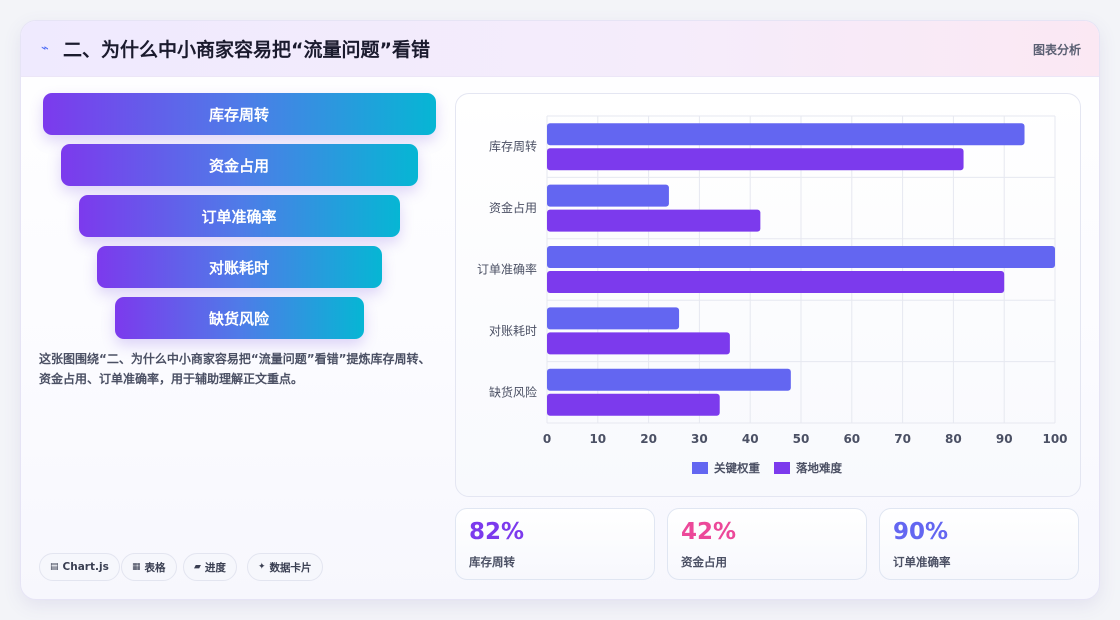  I want to click on stat-card: 82% 库存周转, so click(555, 544).